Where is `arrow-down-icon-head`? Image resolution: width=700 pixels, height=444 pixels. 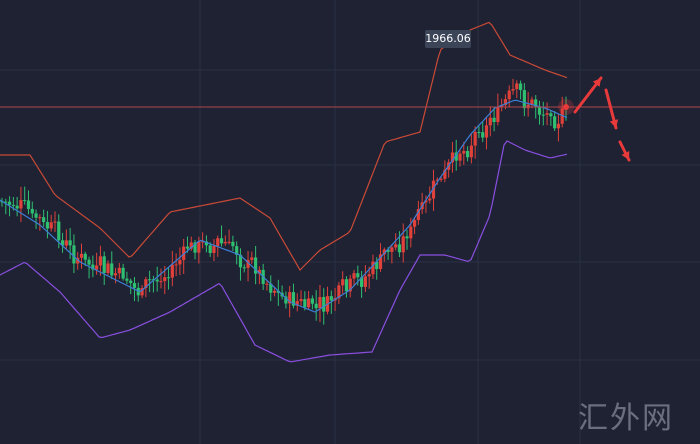 arrow-down-icon-head is located at coordinates (614, 123).